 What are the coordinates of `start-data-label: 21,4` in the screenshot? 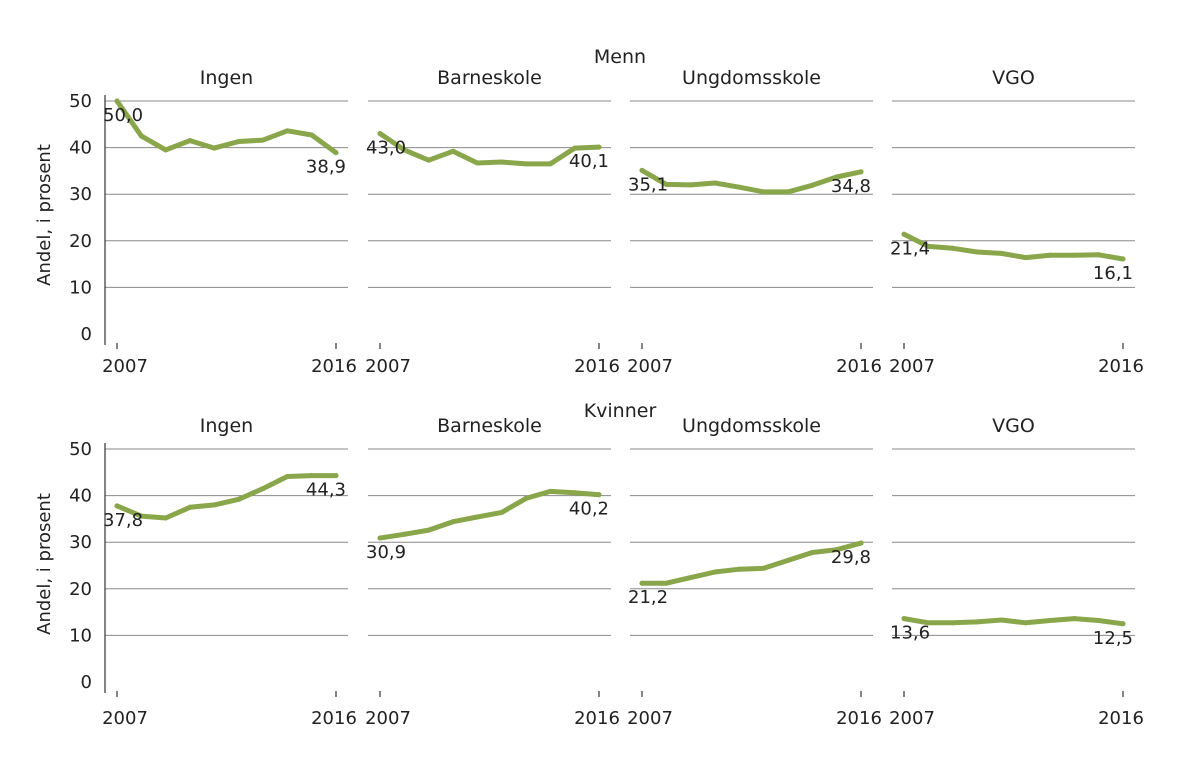 It's located at (910, 248).